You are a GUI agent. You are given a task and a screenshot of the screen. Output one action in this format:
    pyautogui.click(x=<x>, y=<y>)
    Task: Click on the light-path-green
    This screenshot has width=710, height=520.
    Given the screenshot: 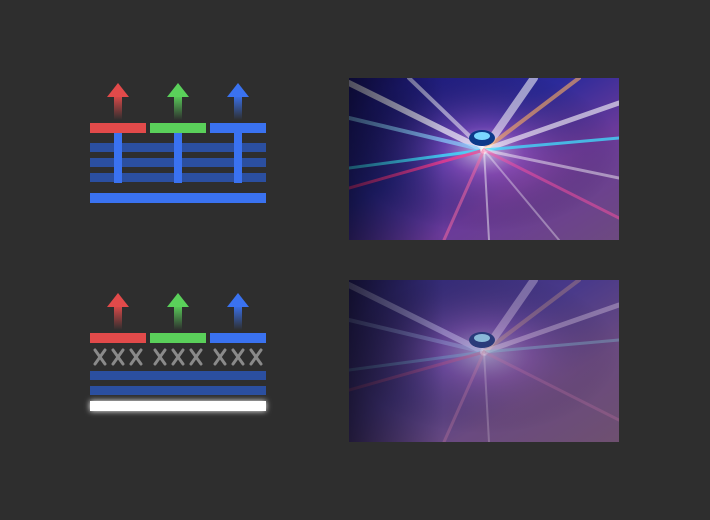 What is the action you would take?
    pyautogui.click(x=178, y=158)
    